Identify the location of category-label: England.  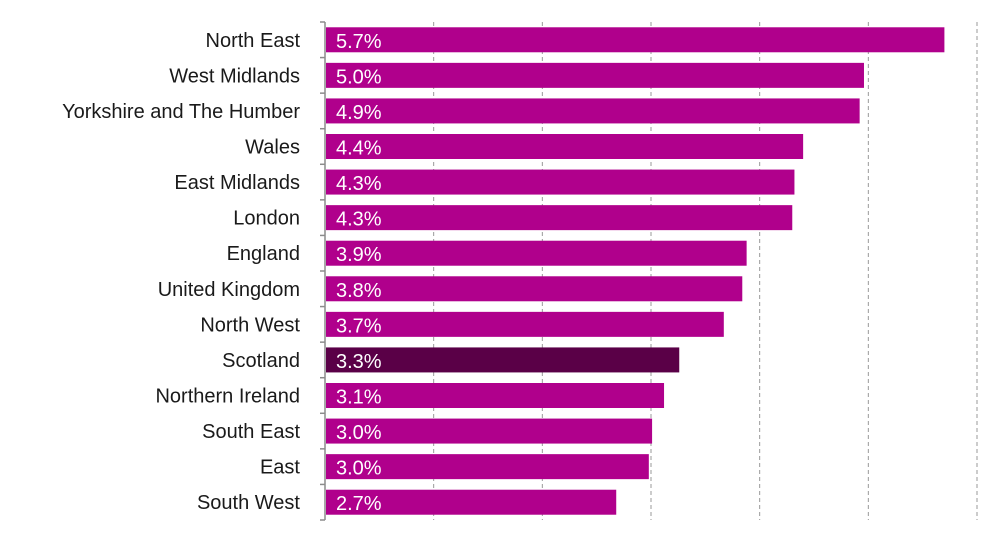
(263, 254).